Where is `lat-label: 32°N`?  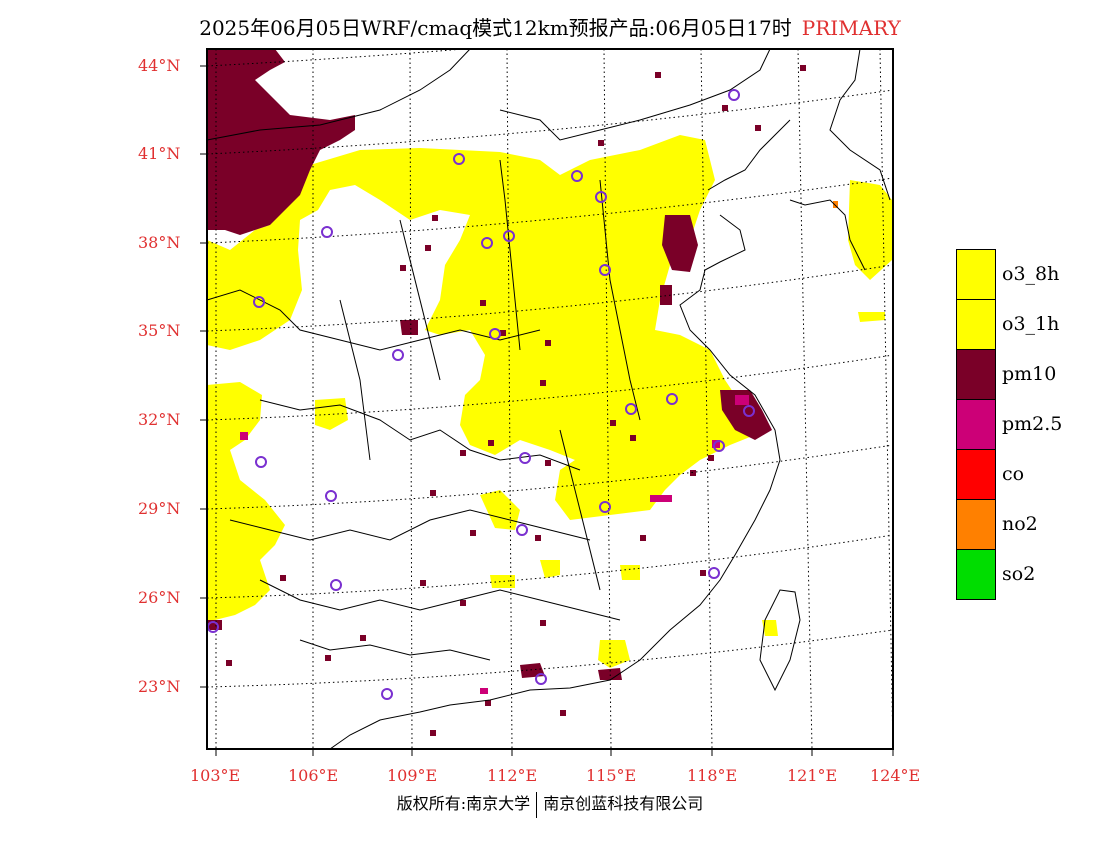 lat-label: 32°N is located at coordinates (159, 419).